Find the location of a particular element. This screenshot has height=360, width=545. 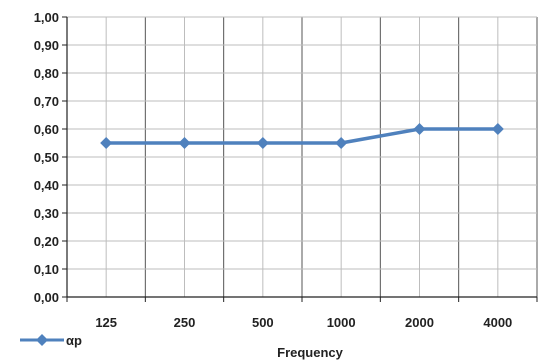

x-tick-label: 500 is located at coordinates (263, 322).